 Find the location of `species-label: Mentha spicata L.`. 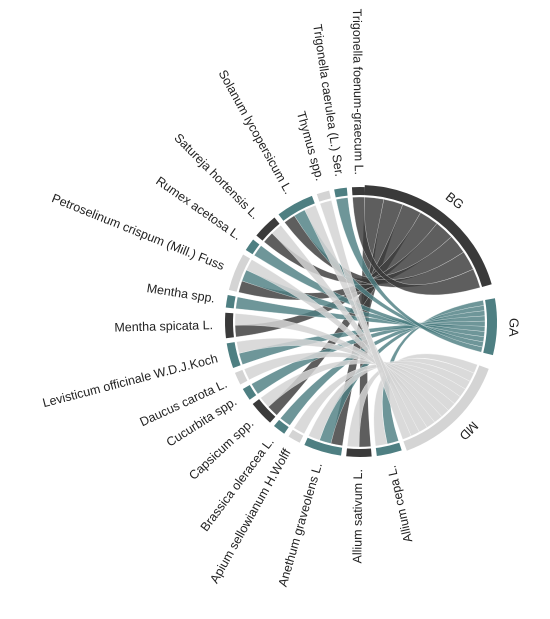

species-label: Mentha spicata L. is located at coordinates (163, 326).